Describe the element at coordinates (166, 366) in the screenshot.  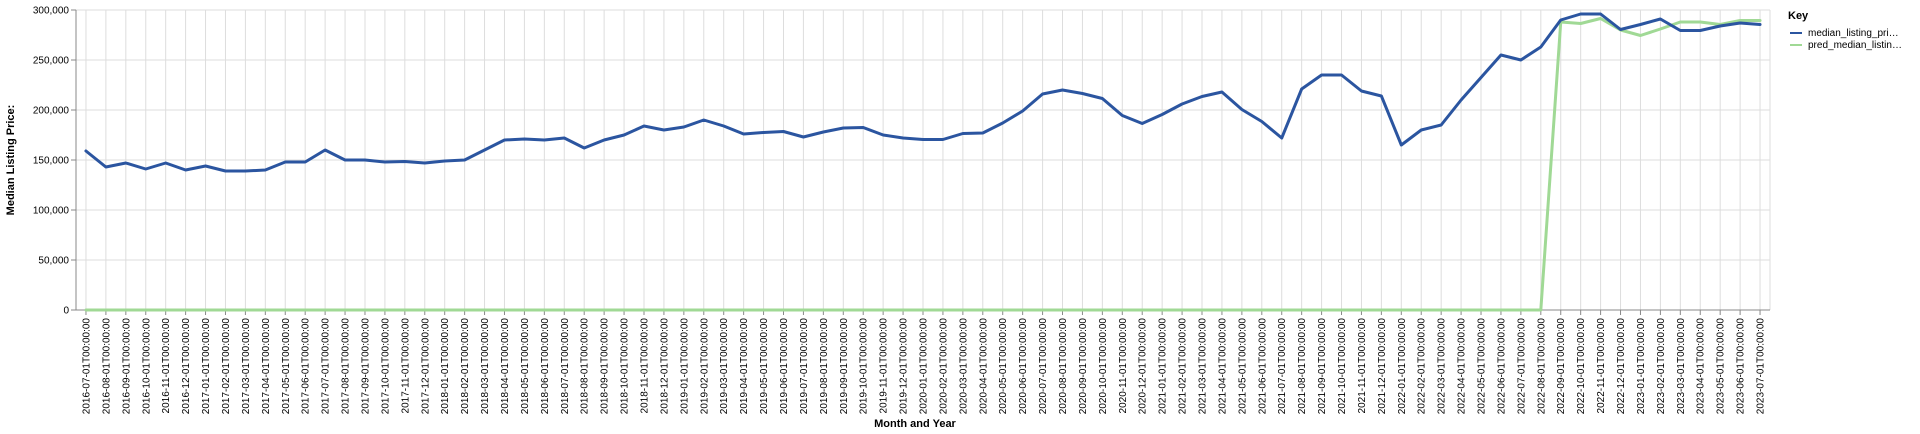
I see `x-tick-label: 2016-11-01T00:00:00` at that location.